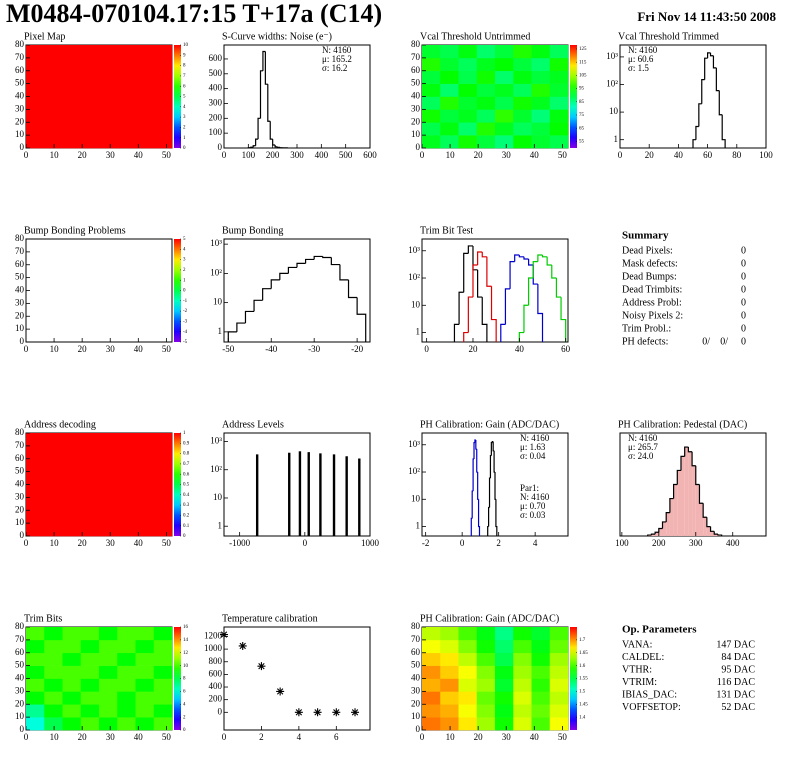  What do you see at coordinates (167, 155) in the screenshot?
I see `x-tick-label: 50` at bounding box center [167, 155].